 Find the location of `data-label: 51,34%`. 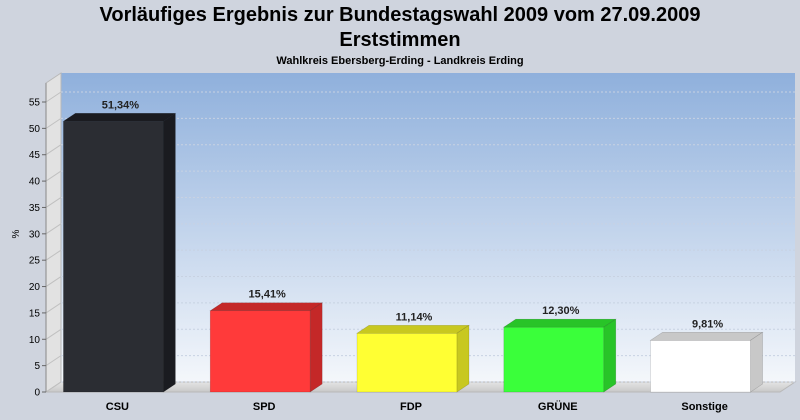

data-label: 51,34% is located at coordinates (121, 105).